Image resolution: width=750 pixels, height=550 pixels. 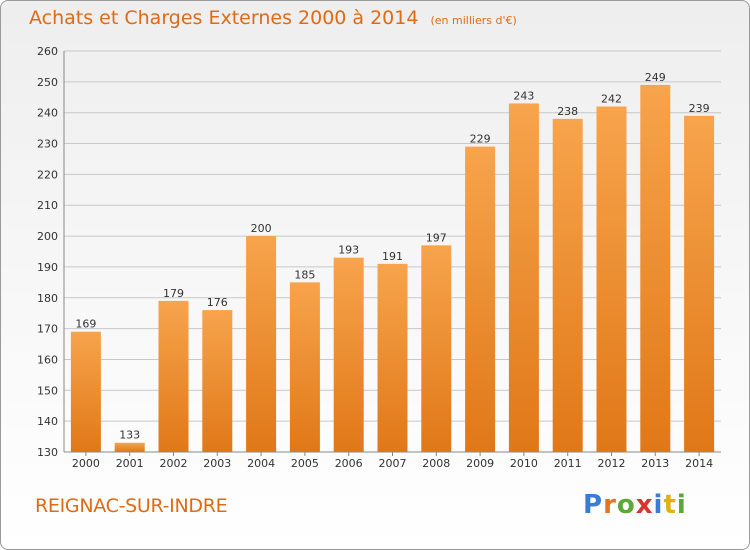 What do you see at coordinates (610, 505) in the screenshot?
I see `logo-letter: r` at bounding box center [610, 505].